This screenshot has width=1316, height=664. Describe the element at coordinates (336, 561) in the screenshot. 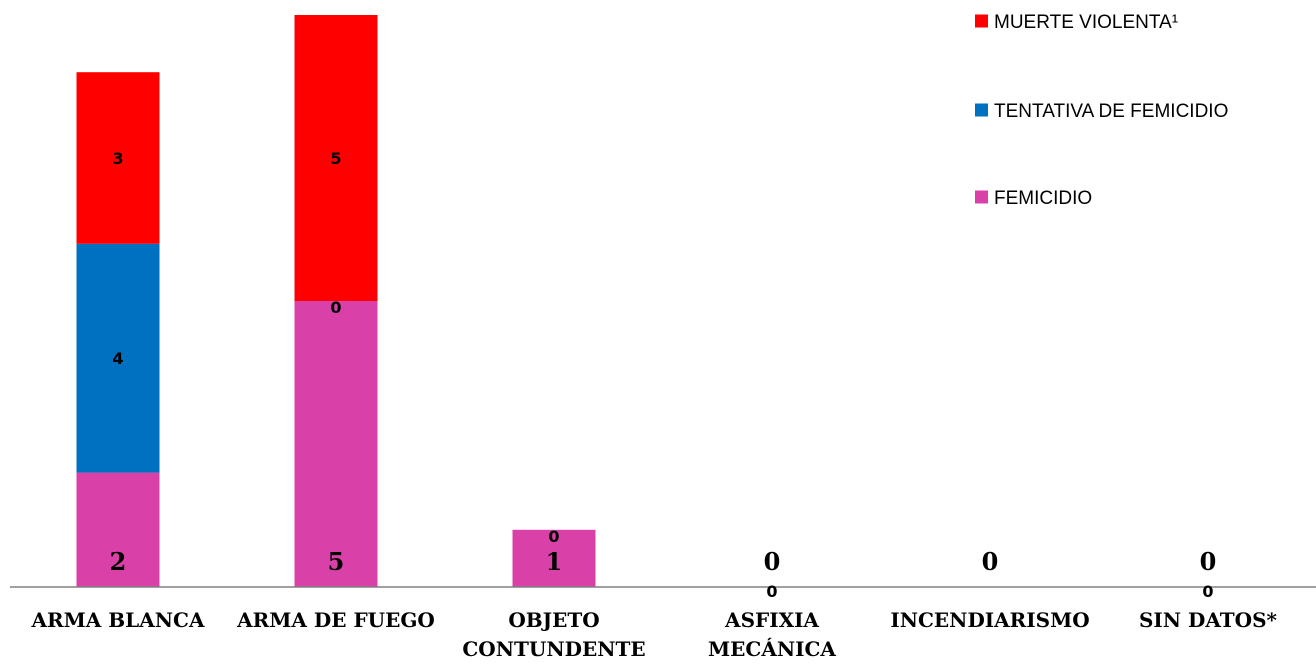

I see `data-label-femicidio-arma-de-fuego: 5` at that location.